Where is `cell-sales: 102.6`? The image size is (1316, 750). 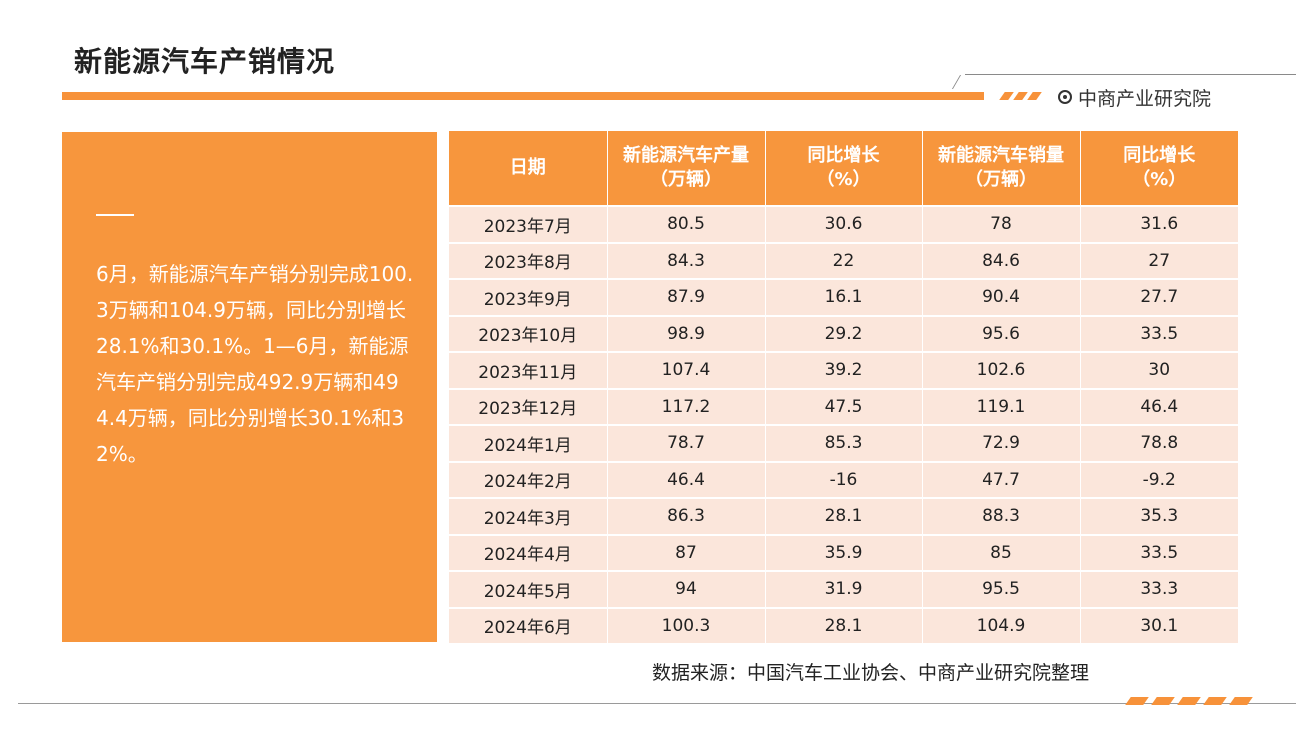 cell-sales: 102.6 is located at coordinates (1001, 371).